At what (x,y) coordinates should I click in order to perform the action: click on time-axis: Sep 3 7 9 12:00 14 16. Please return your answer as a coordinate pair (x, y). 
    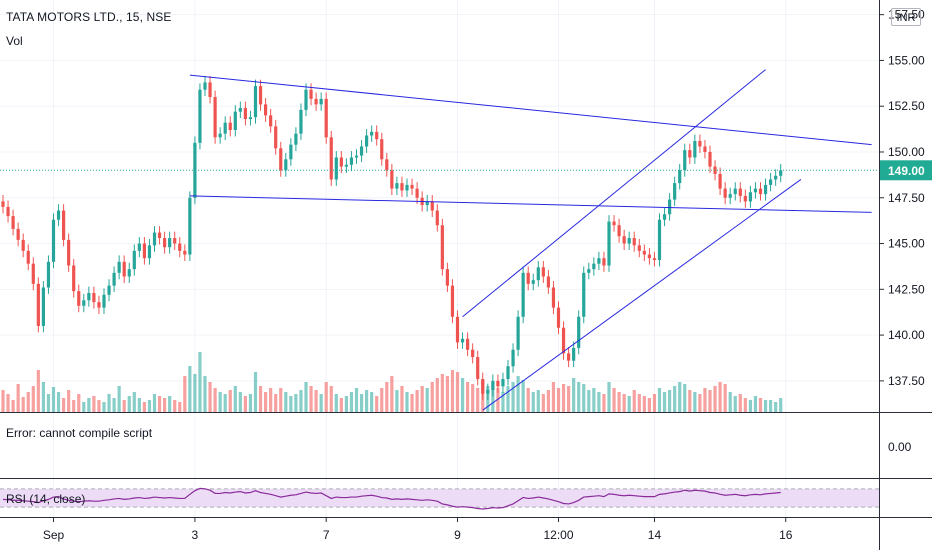
    Looking at the image, I should click on (418, 529).